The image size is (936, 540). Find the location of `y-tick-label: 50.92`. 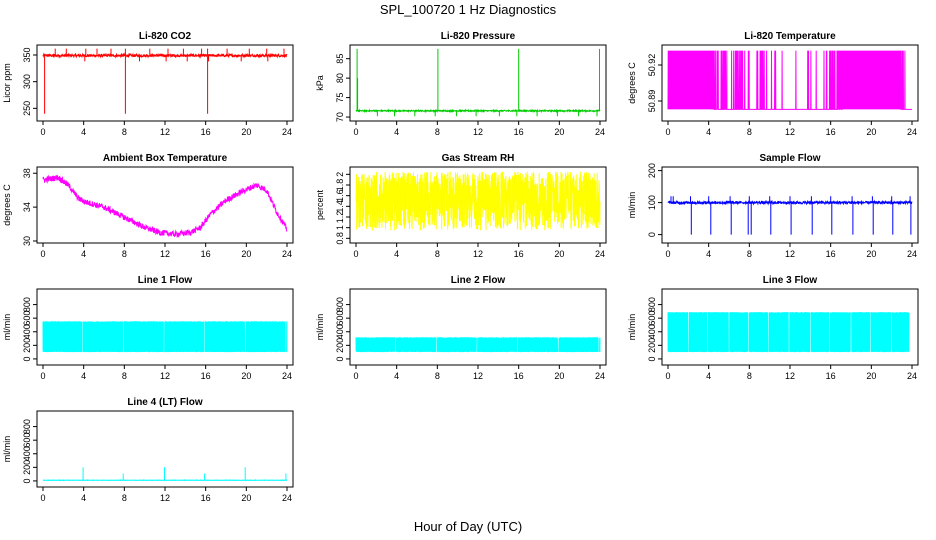

y-tick-label: 50.92 is located at coordinates (652, 65).